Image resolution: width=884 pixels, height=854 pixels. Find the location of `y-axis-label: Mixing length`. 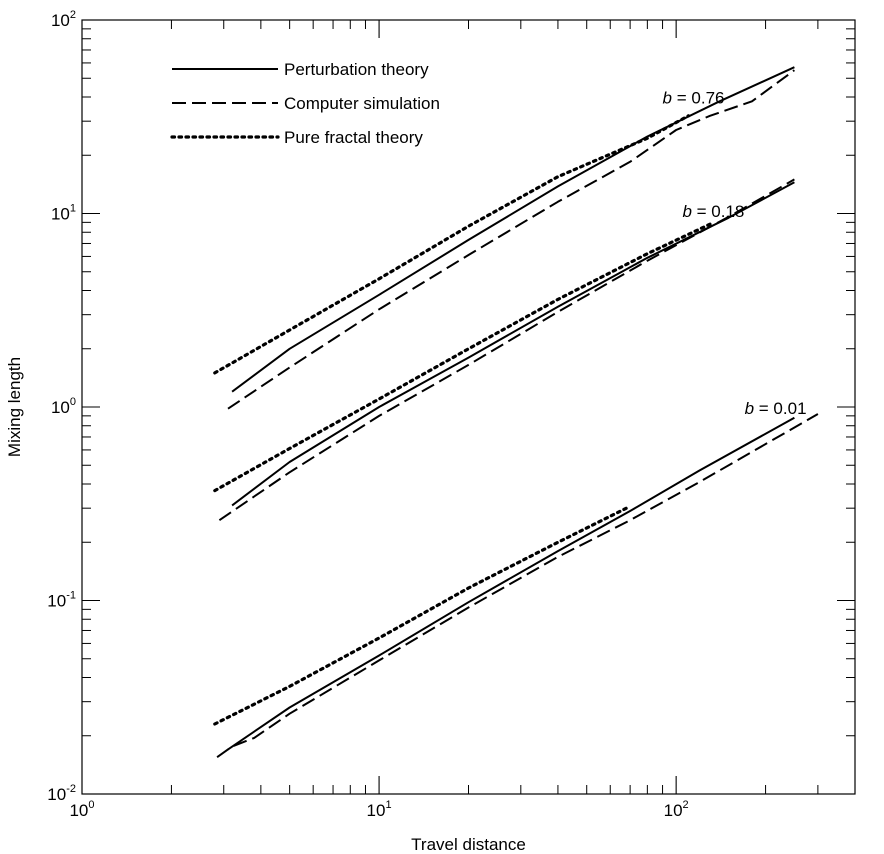

y-axis-label: Mixing length is located at coordinates (14, 407).